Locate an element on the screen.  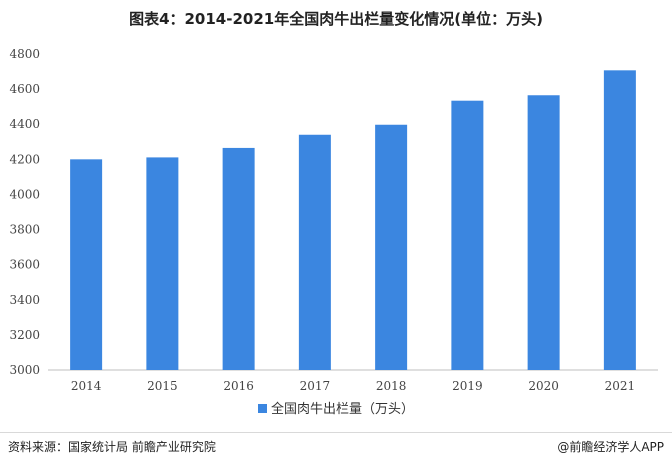
y-tick-label: 4200 is located at coordinates (24, 159).